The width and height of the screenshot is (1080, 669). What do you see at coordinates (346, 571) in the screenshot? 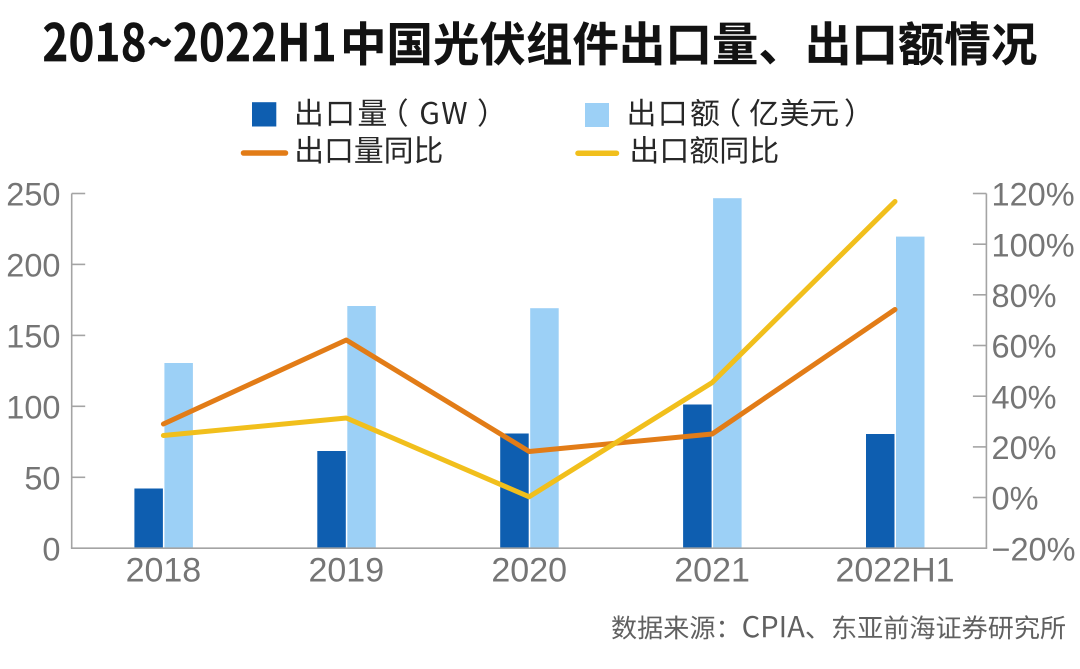
I see `svg-text: 2019` at bounding box center [346, 571].